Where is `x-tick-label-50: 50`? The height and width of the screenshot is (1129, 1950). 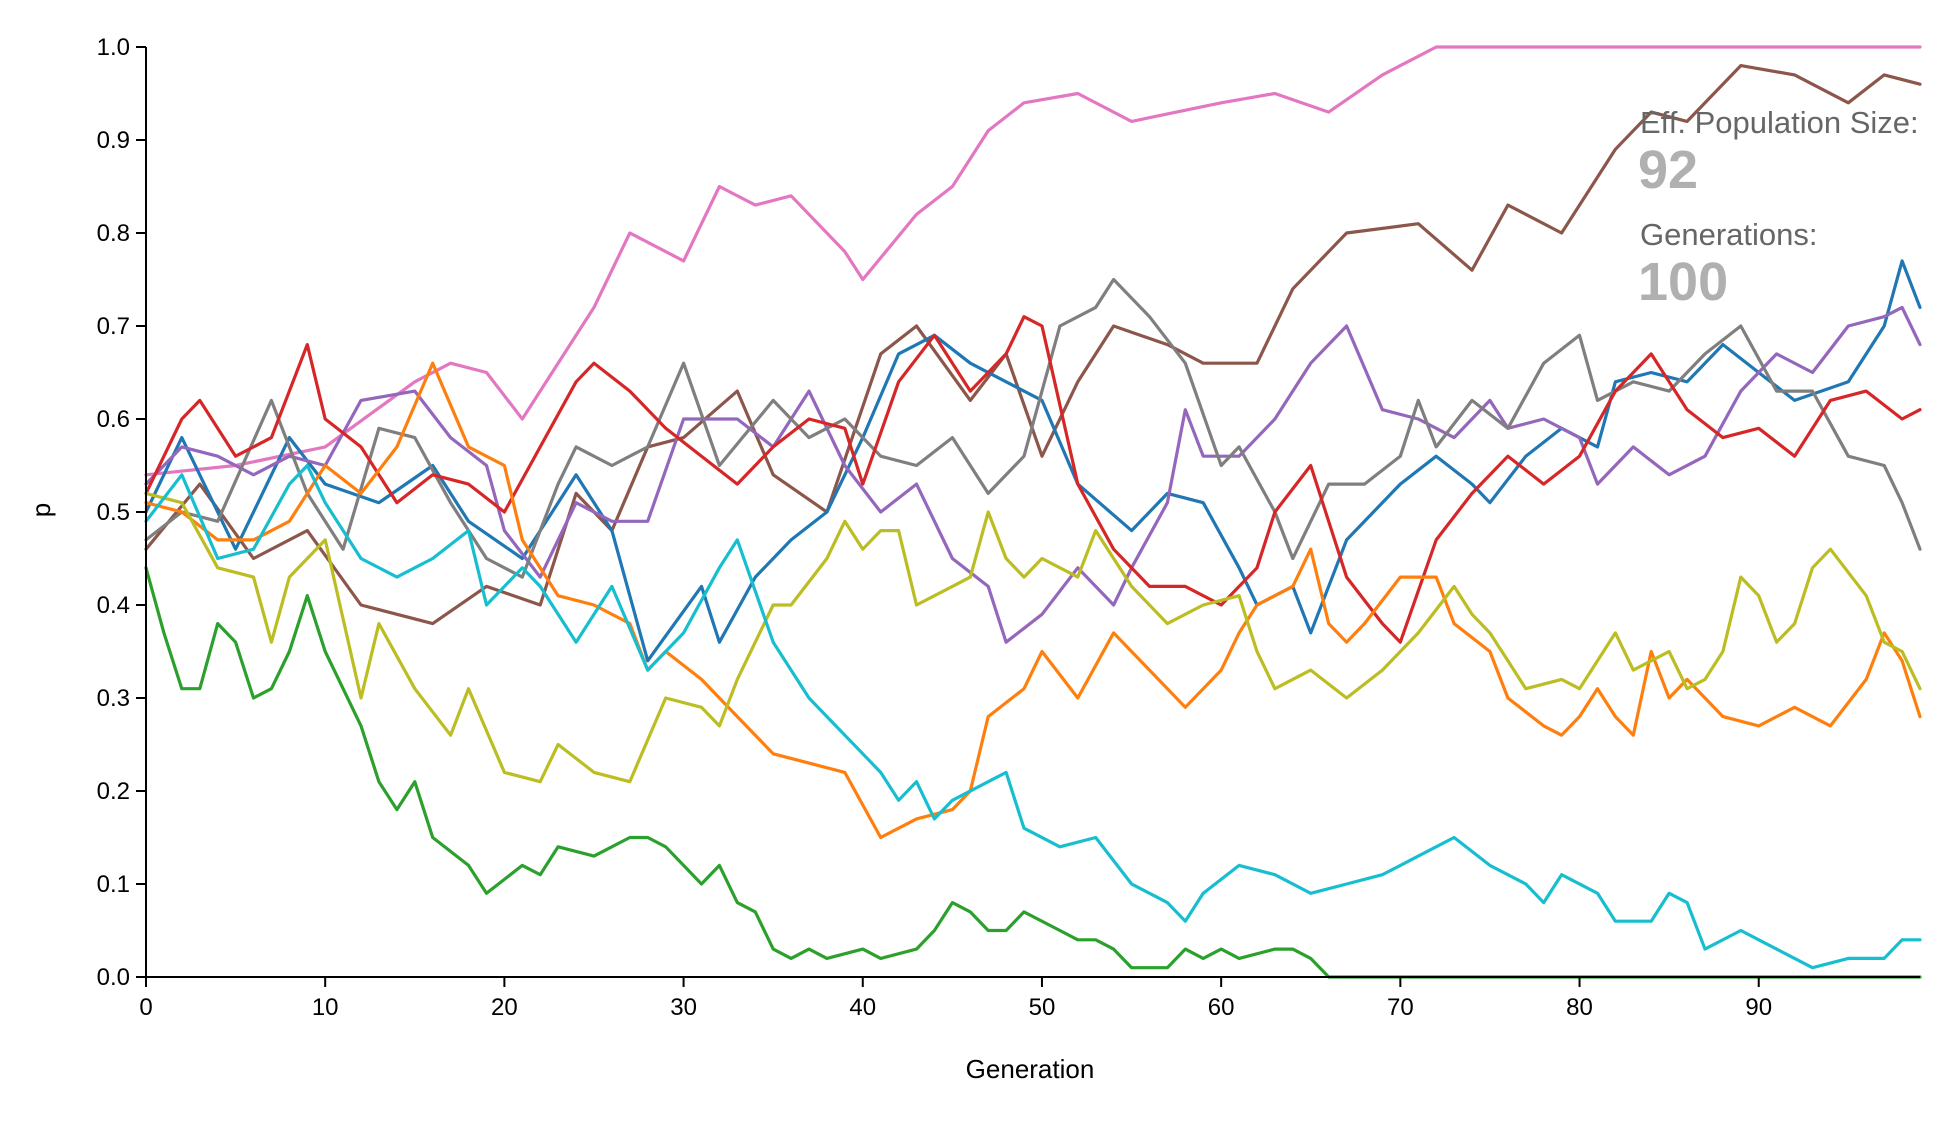 x-tick-label-50: 50 is located at coordinates (1042, 1007).